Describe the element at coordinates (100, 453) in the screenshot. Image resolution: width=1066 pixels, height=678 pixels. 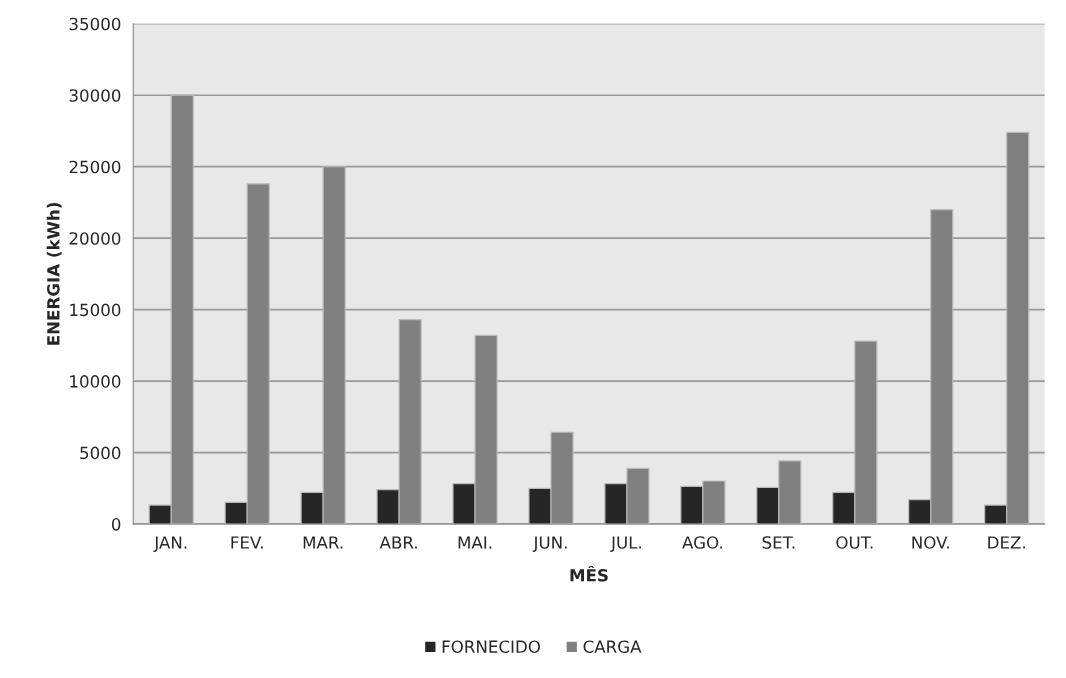
I see `y-tick-label: 5000` at that location.